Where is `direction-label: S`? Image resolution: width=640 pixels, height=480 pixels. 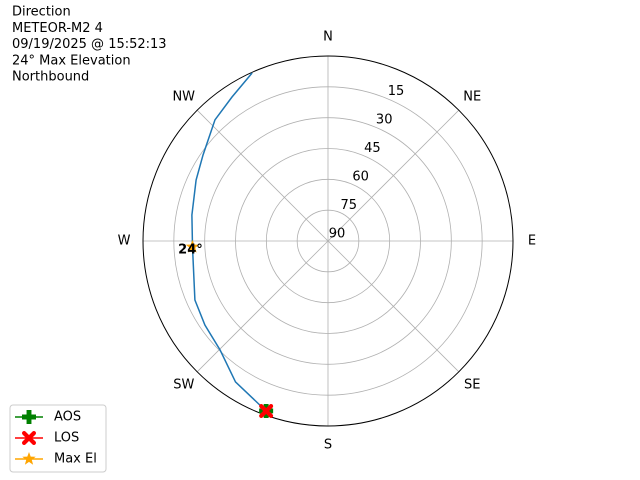
direction-label: S is located at coordinates (328, 445).